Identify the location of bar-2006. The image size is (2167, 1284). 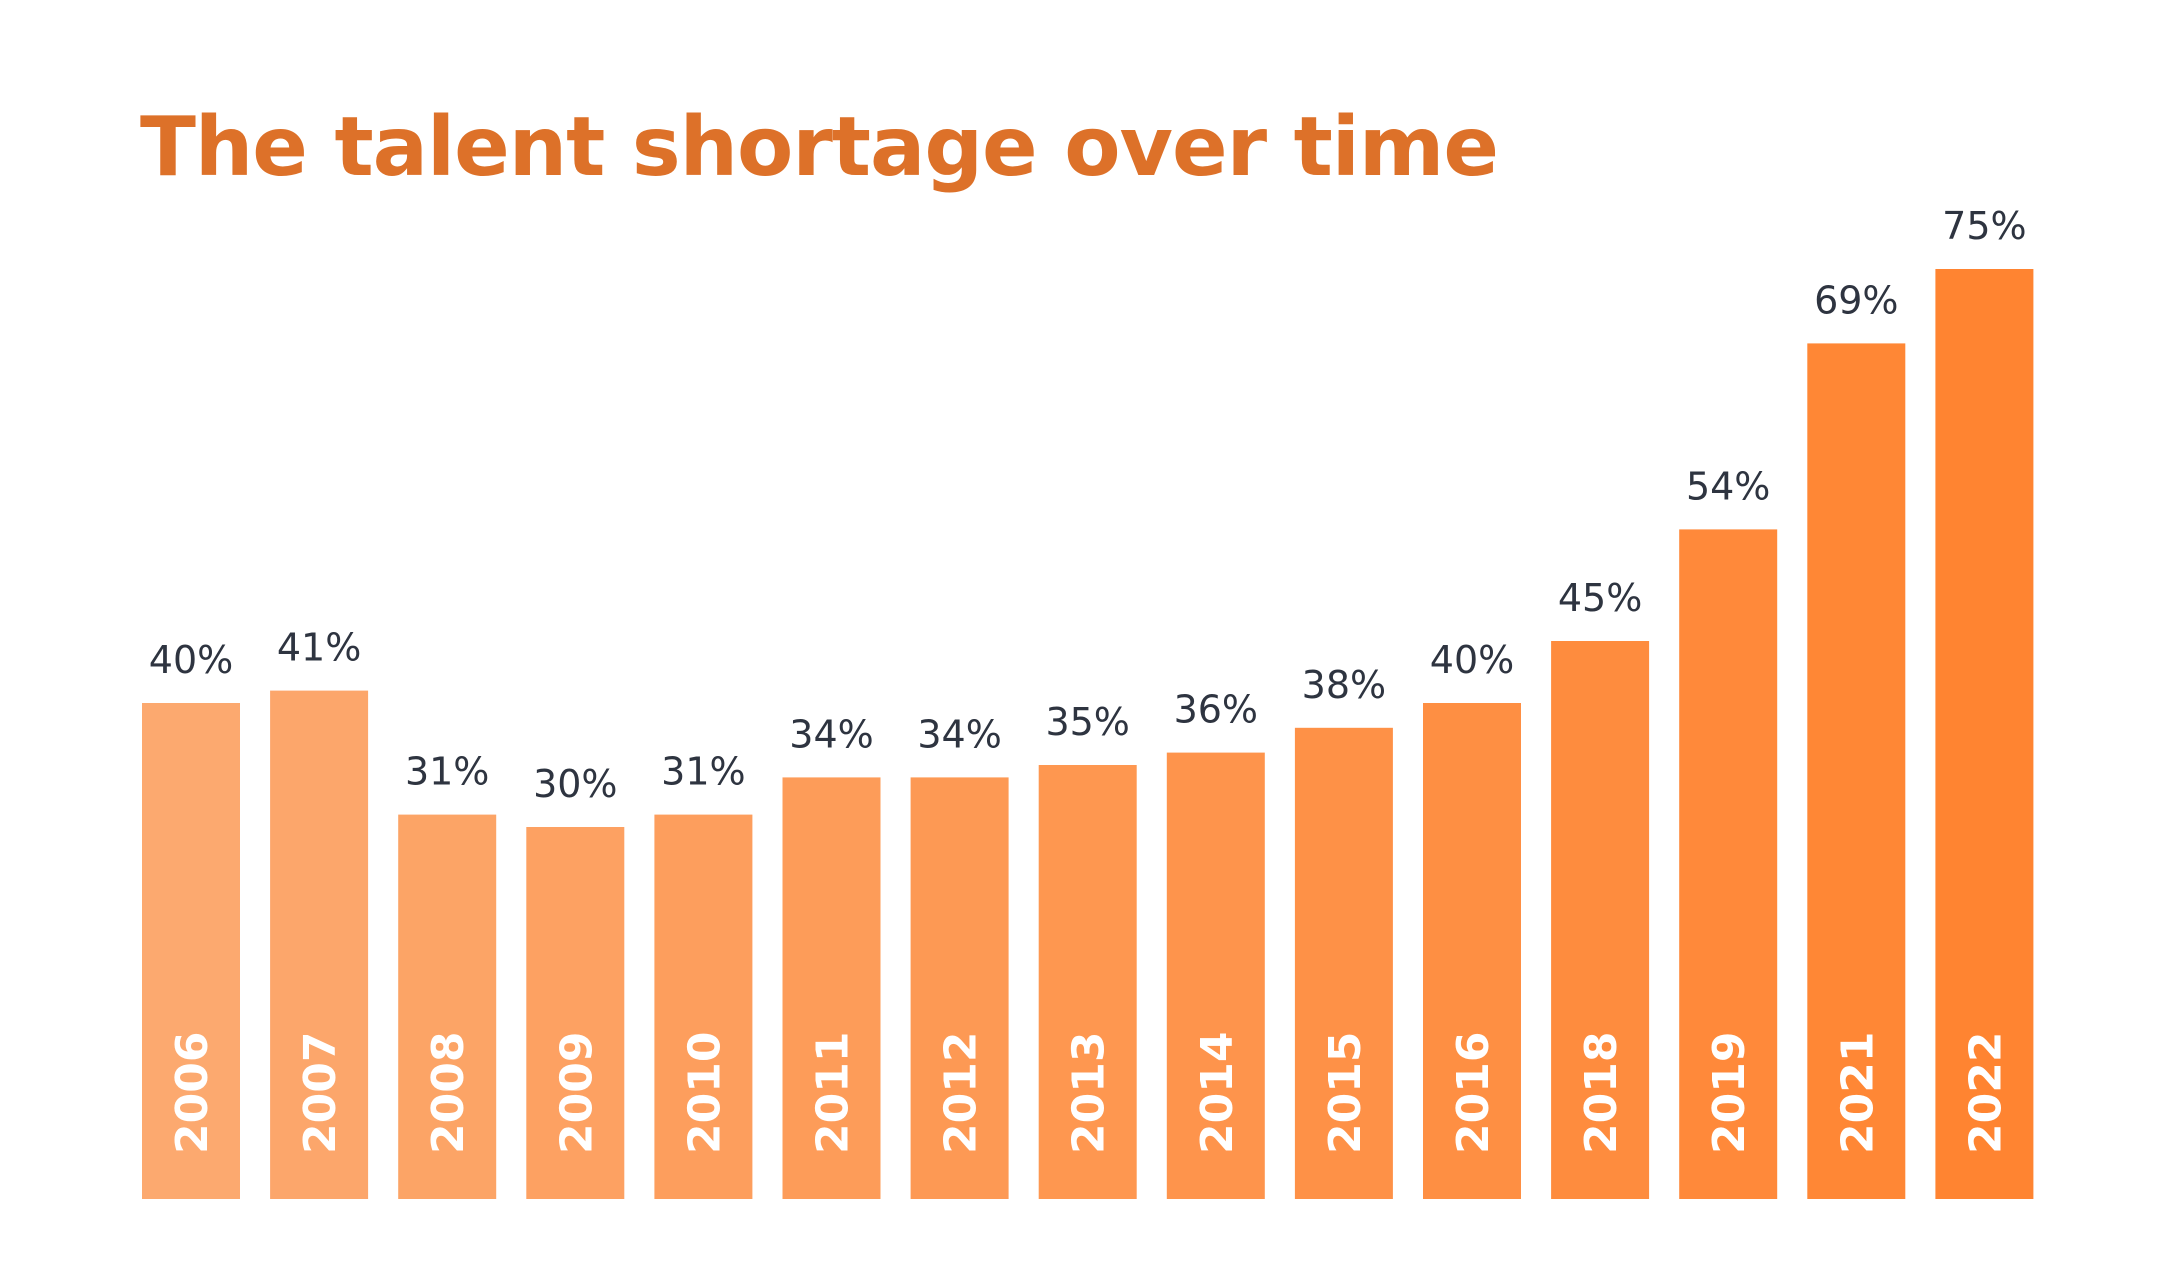
(191, 951).